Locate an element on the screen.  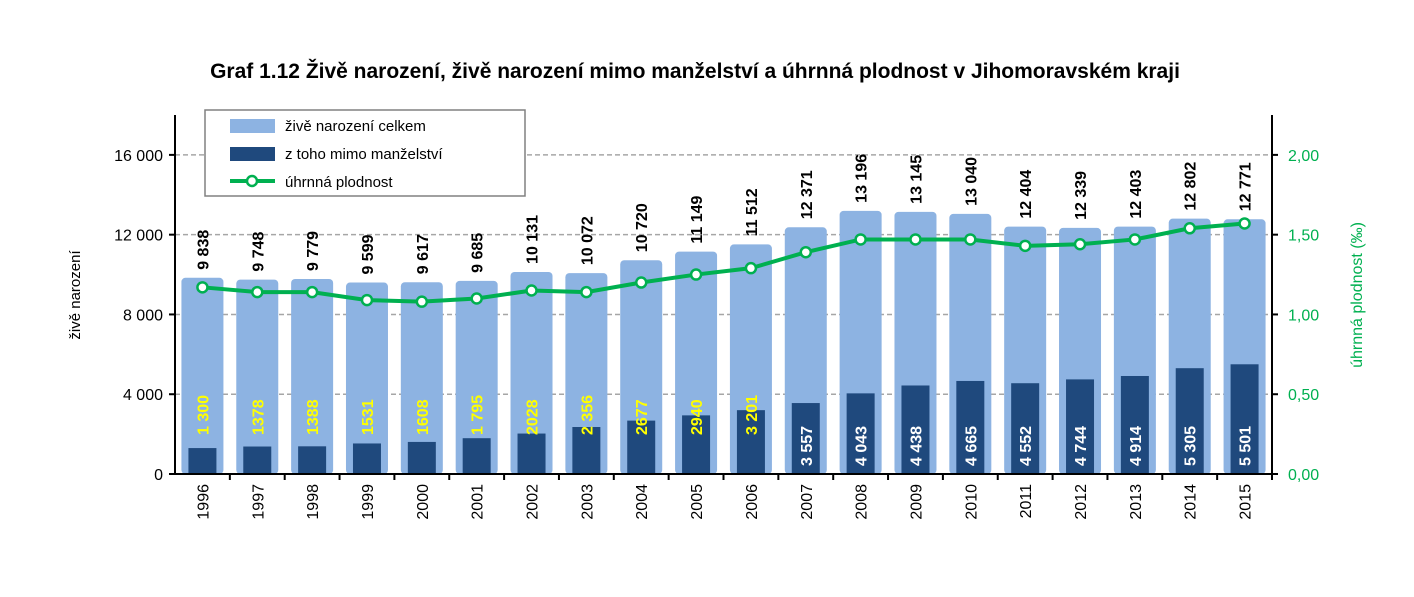
x-tick-label: 2014 is located at coordinates (1191, 502).